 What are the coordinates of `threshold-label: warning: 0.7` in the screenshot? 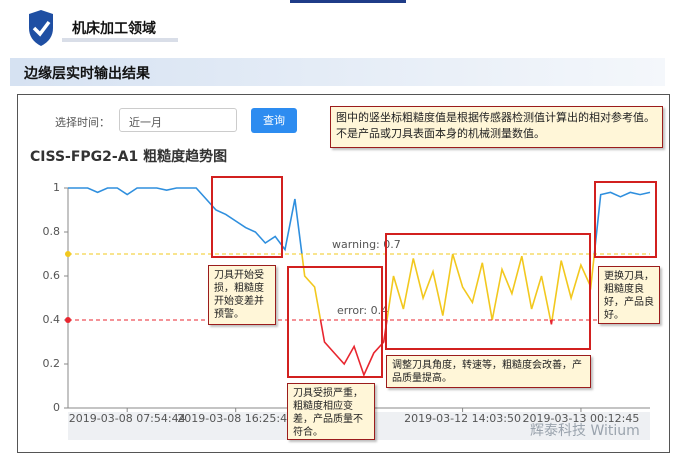 It's located at (366, 244).